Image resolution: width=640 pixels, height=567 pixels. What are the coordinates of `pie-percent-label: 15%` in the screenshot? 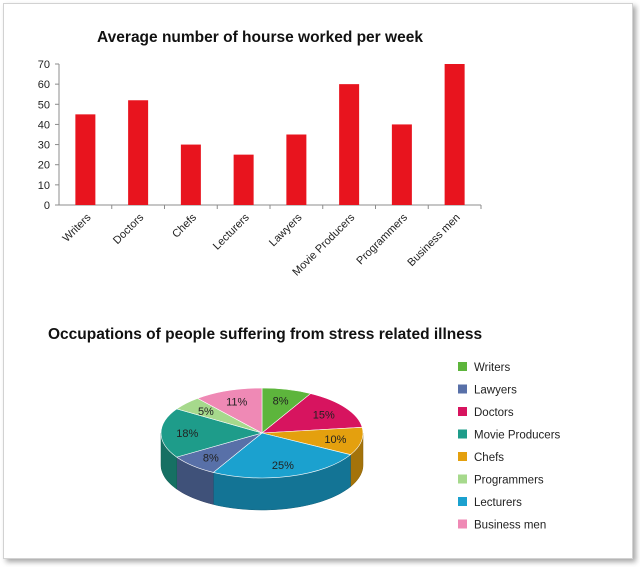 It's located at (324, 415).